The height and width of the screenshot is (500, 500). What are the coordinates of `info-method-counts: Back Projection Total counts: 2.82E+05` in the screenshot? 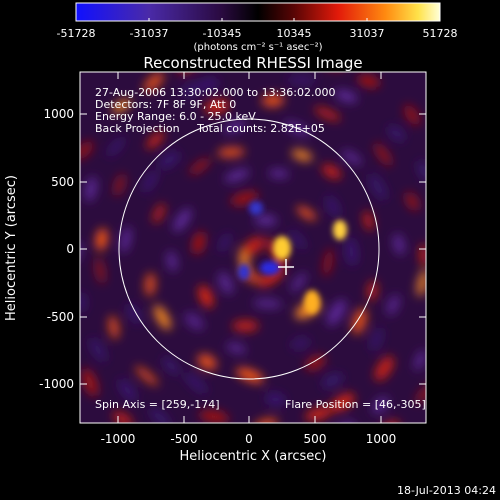 It's located at (210, 128).